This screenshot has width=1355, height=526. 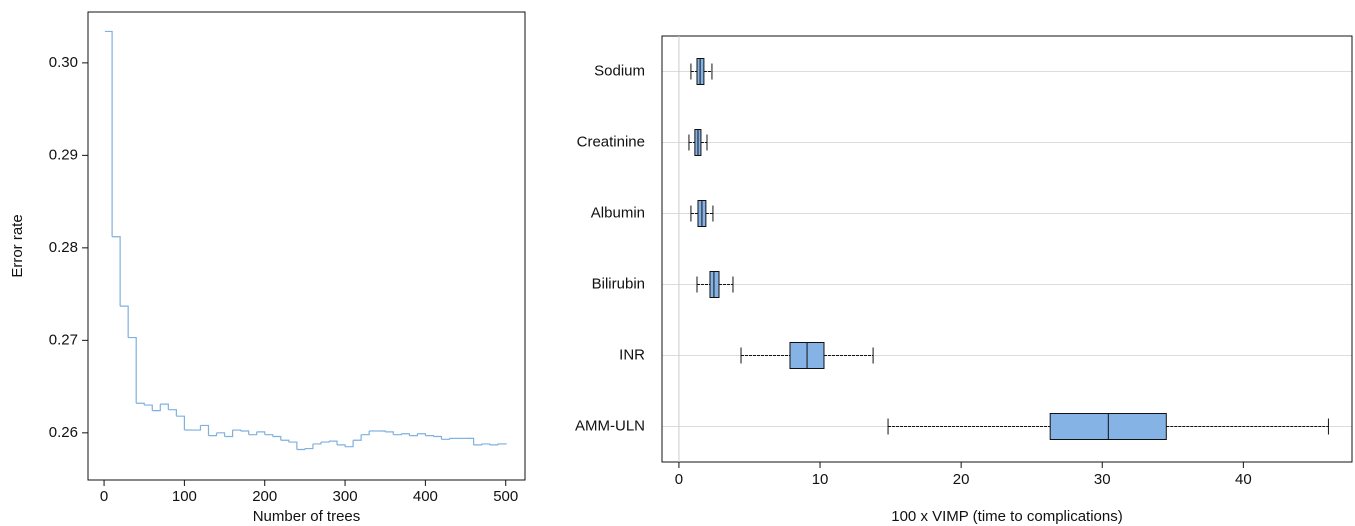 I want to click on x-tick-label: 30, so click(x=1102, y=479).